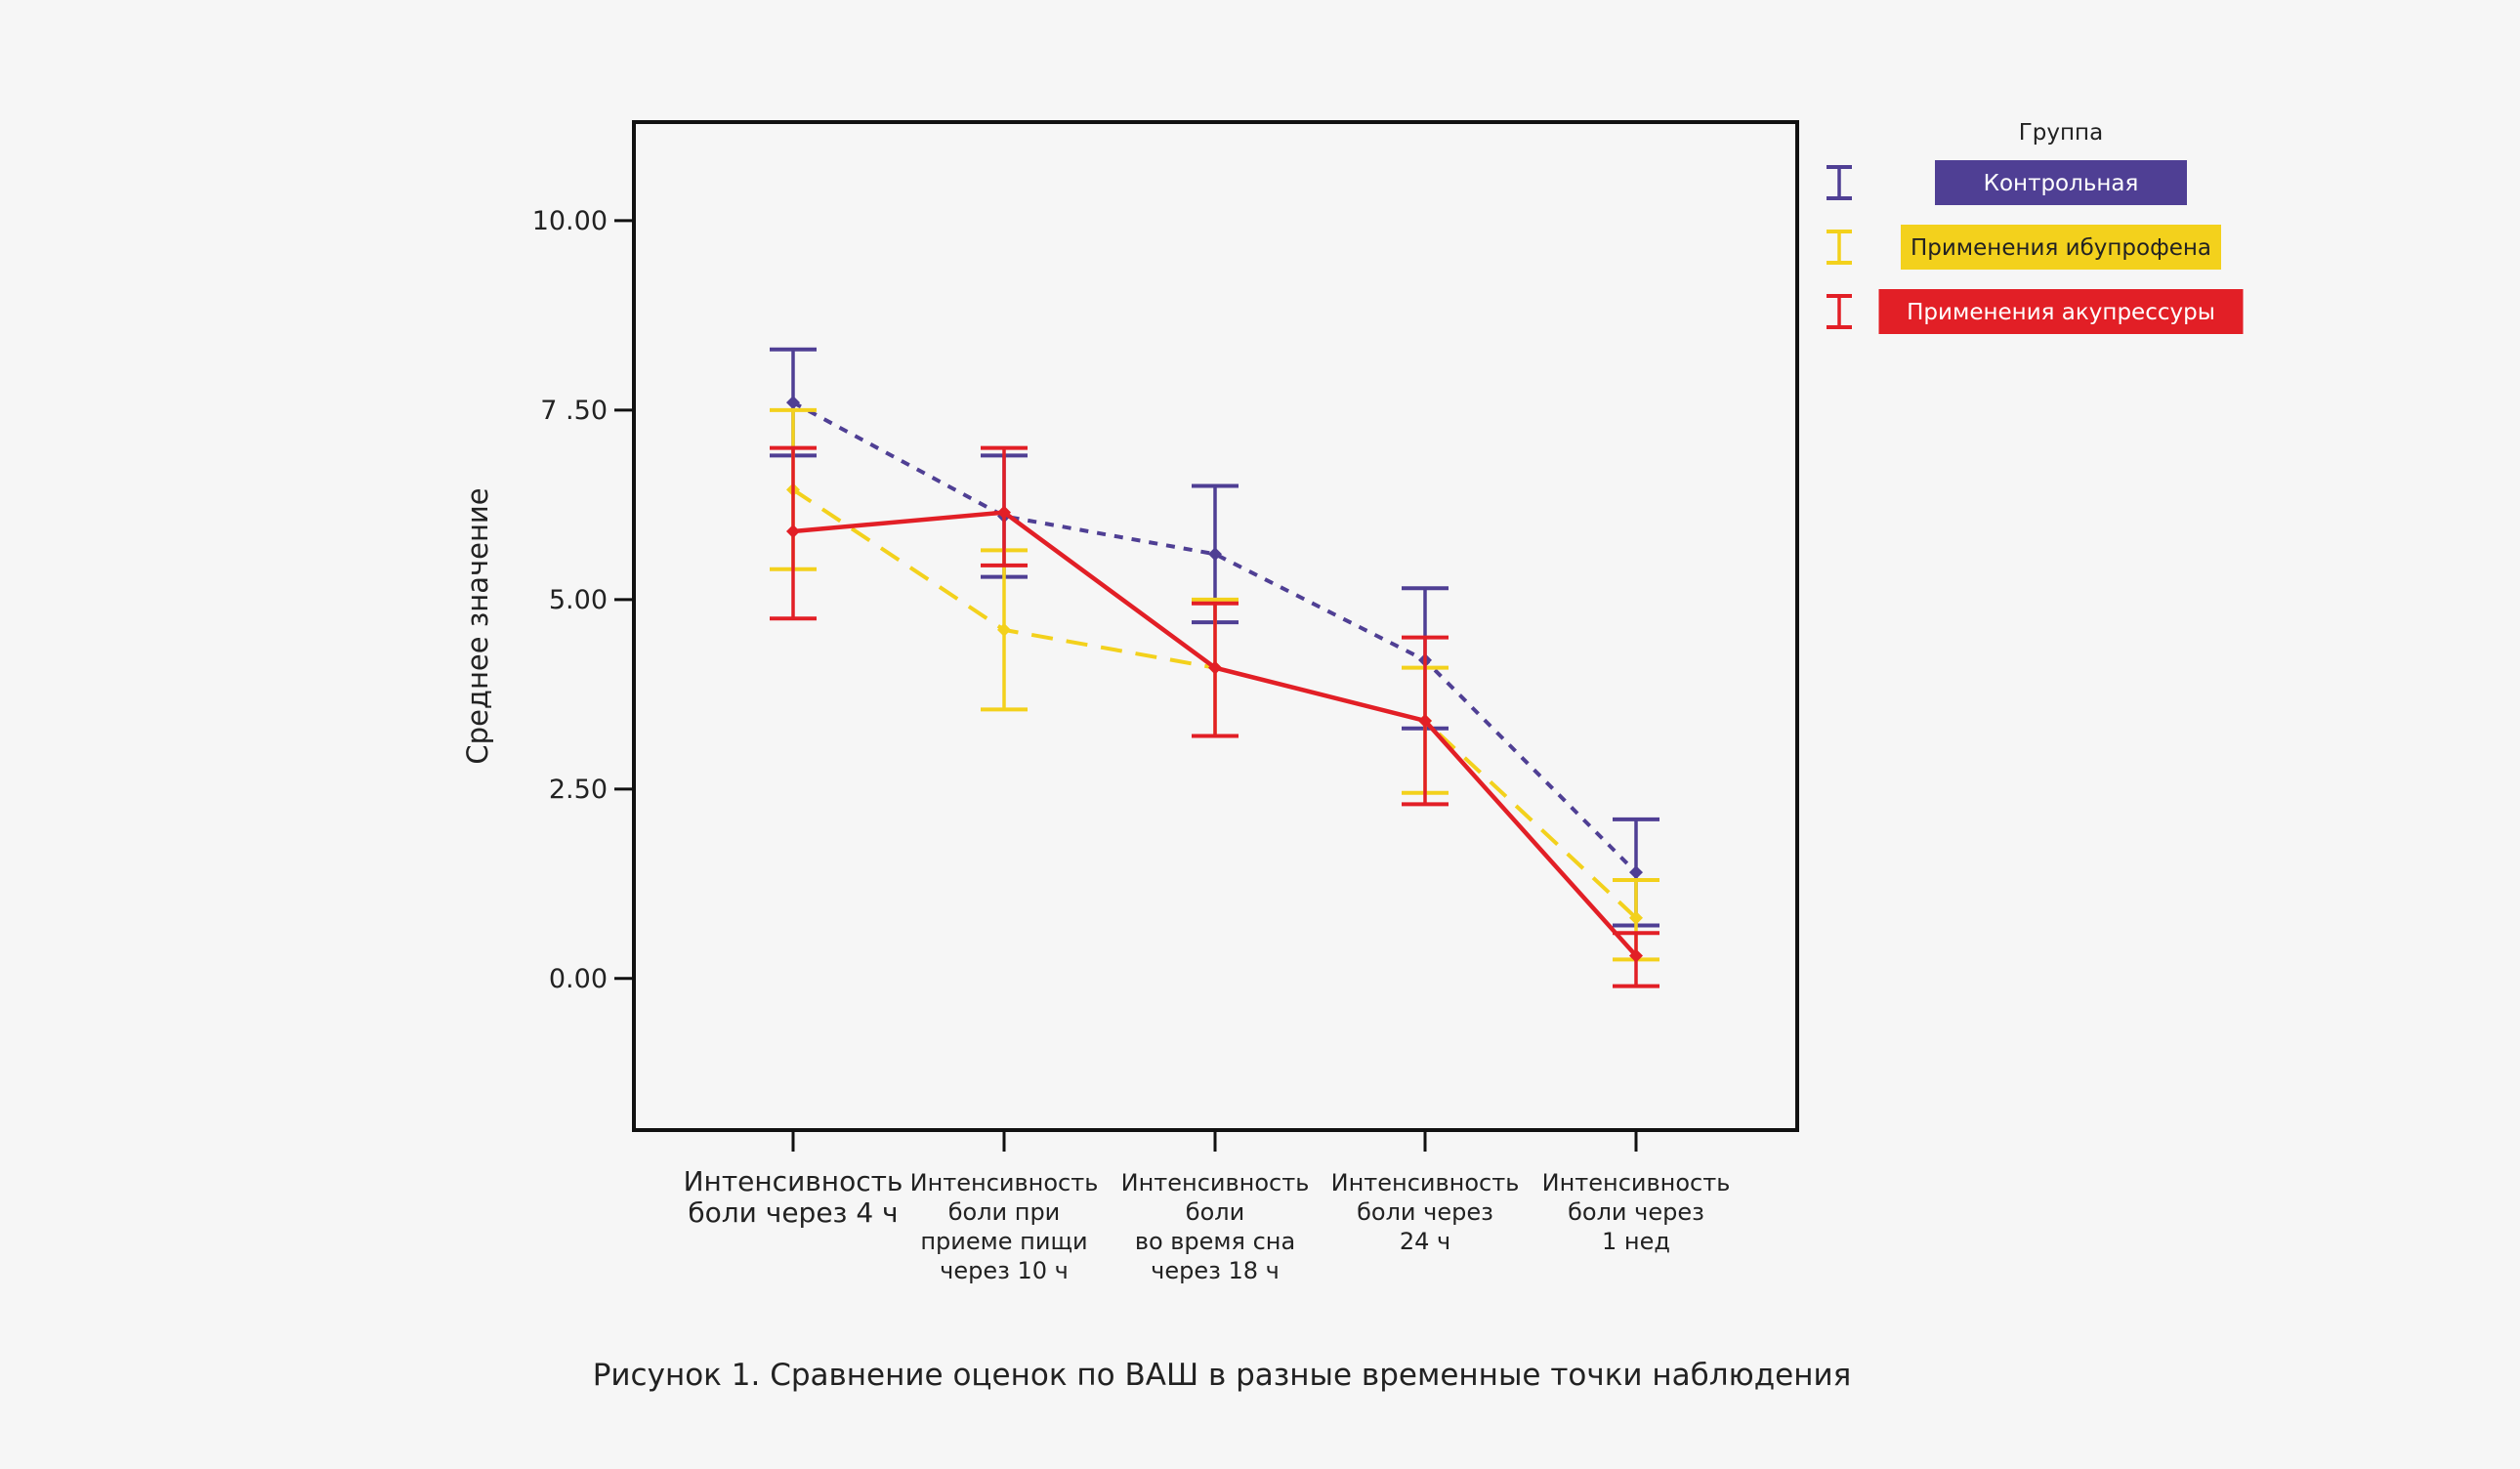 This screenshot has height=1469, width=2520. What do you see at coordinates (2061, 133) in the screenshot?
I see `legend-title: Группа` at bounding box center [2061, 133].